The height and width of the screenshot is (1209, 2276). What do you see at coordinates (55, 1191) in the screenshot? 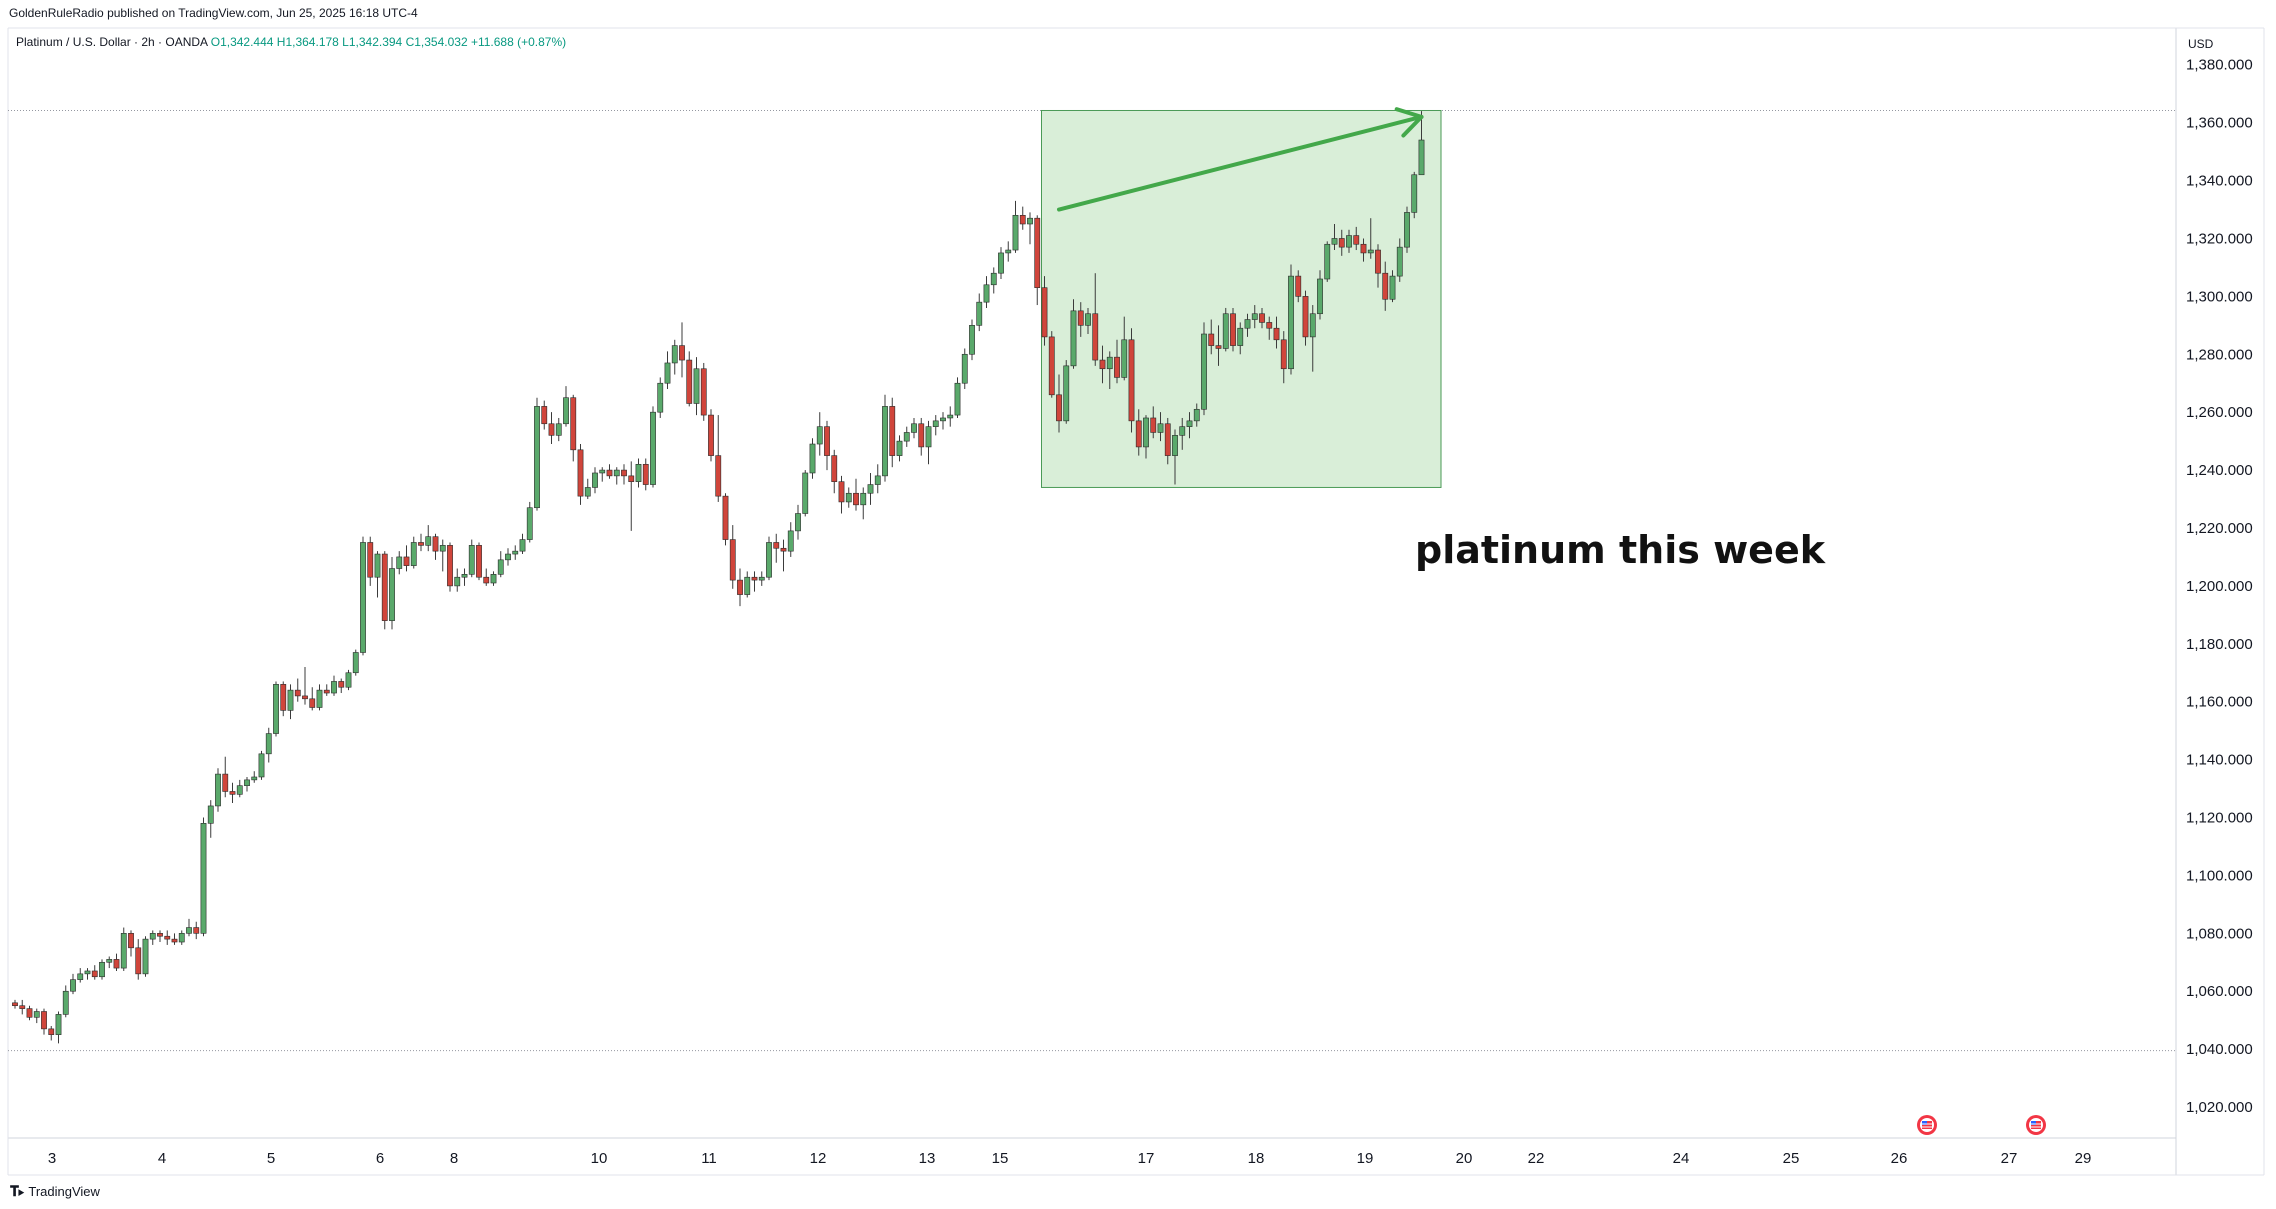
I see `tradingview-logo: 𝐓▸ TradingView` at bounding box center [55, 1191].